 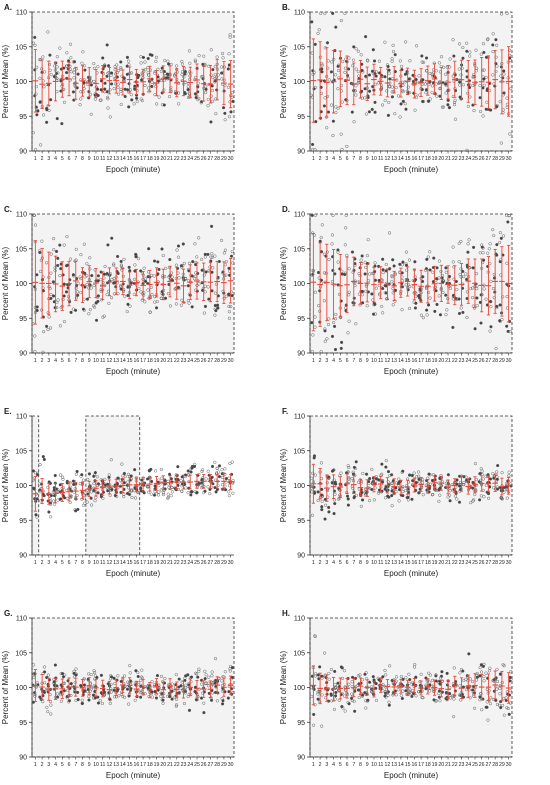 I want to click on x-tick-label: 9, so click(x=367, y=361).